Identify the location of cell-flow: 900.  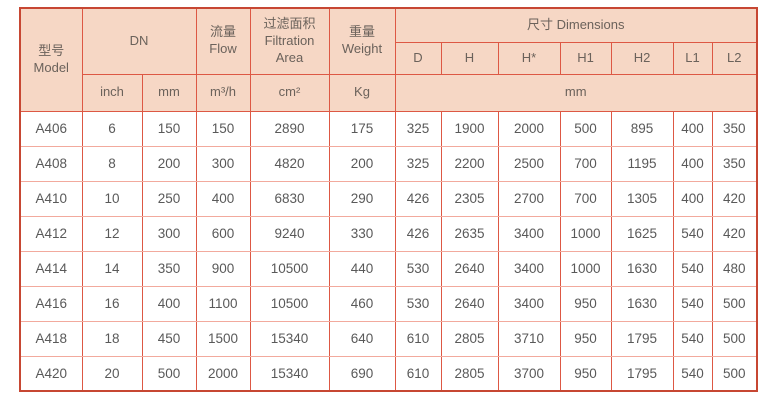
(223, 268).